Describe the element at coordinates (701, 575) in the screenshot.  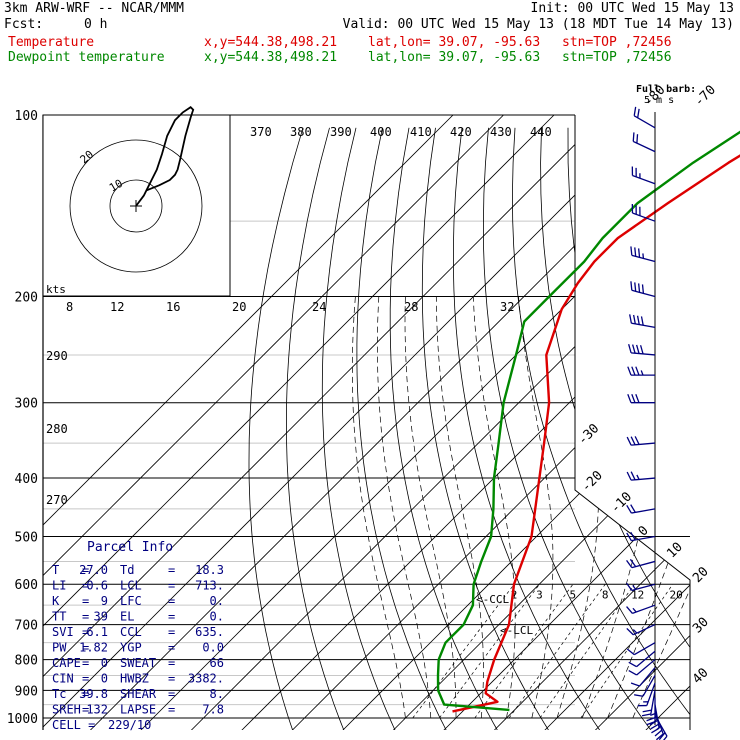
I see `isotherm-label-20: 20` at that location.